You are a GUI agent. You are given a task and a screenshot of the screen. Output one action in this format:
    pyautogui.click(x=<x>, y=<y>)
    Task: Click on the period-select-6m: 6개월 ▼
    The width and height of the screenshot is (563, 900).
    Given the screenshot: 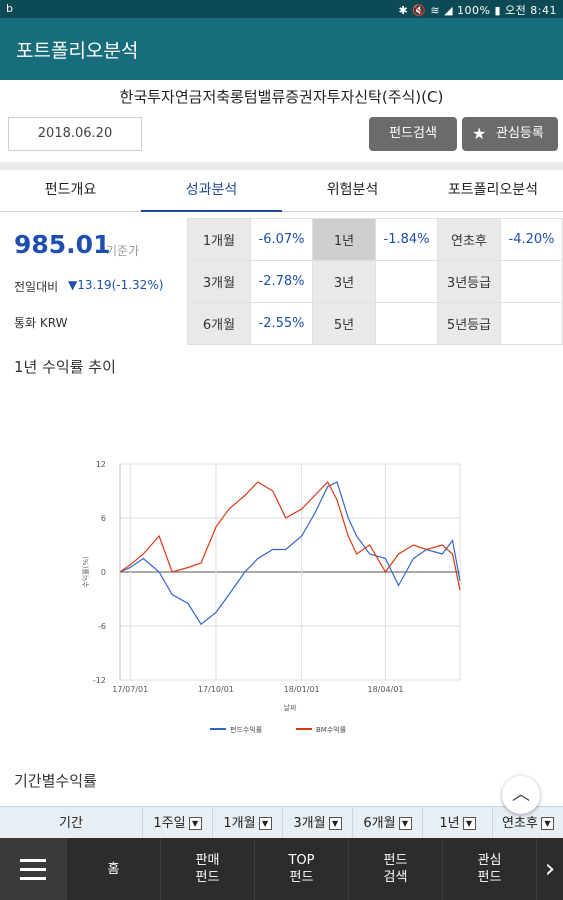 What is the action you would take?
    pyautogui.click(x=388, y=824)
    